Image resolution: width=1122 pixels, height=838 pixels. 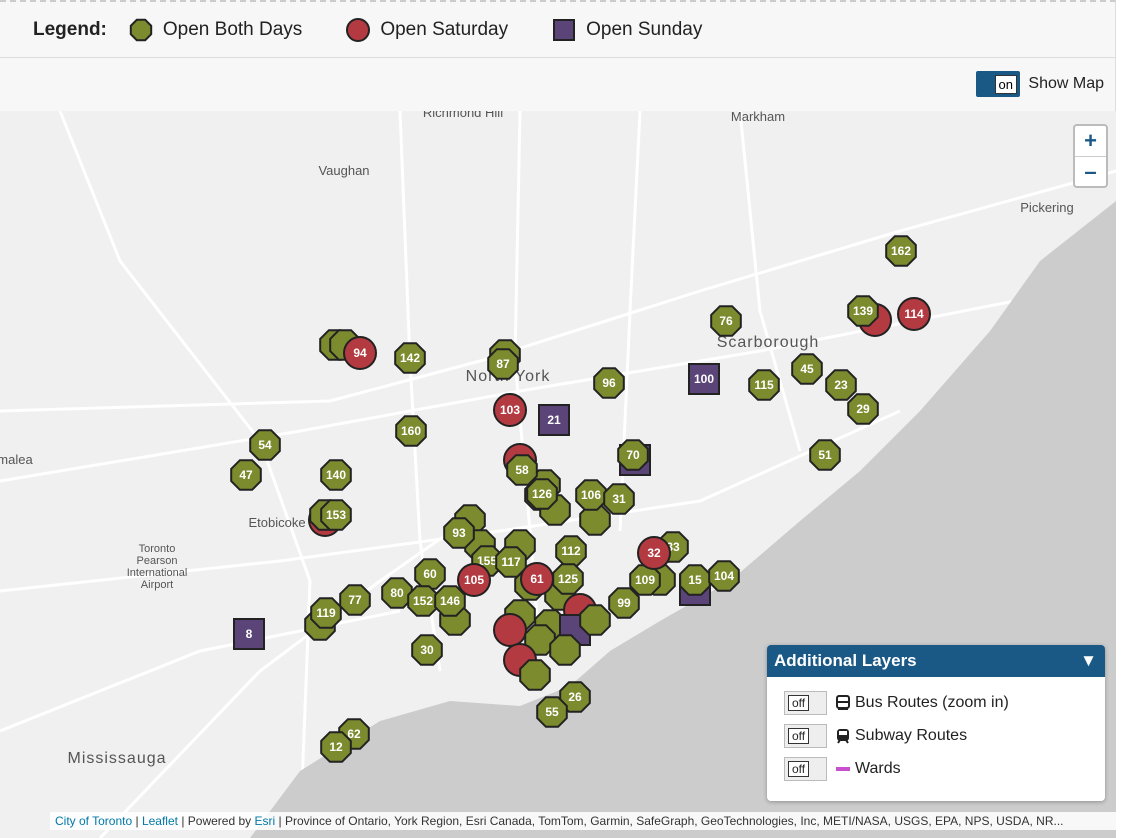 I want to click on marker: 58, so click(x=522, y=470).